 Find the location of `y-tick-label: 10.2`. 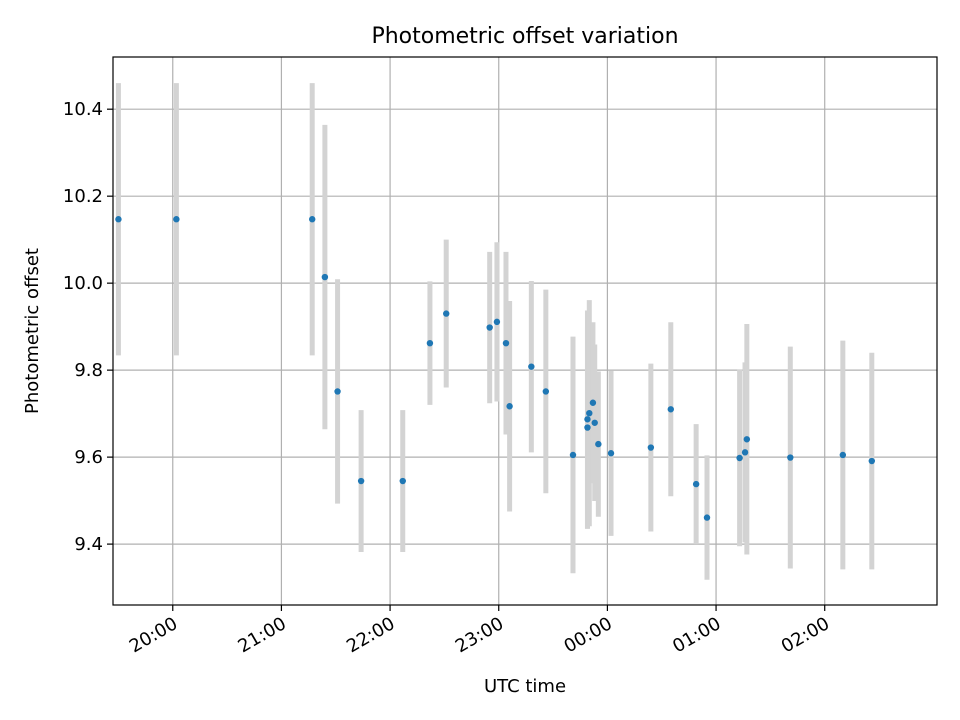

y-tick-label: 10.2 is located at coordinates (83, 196).